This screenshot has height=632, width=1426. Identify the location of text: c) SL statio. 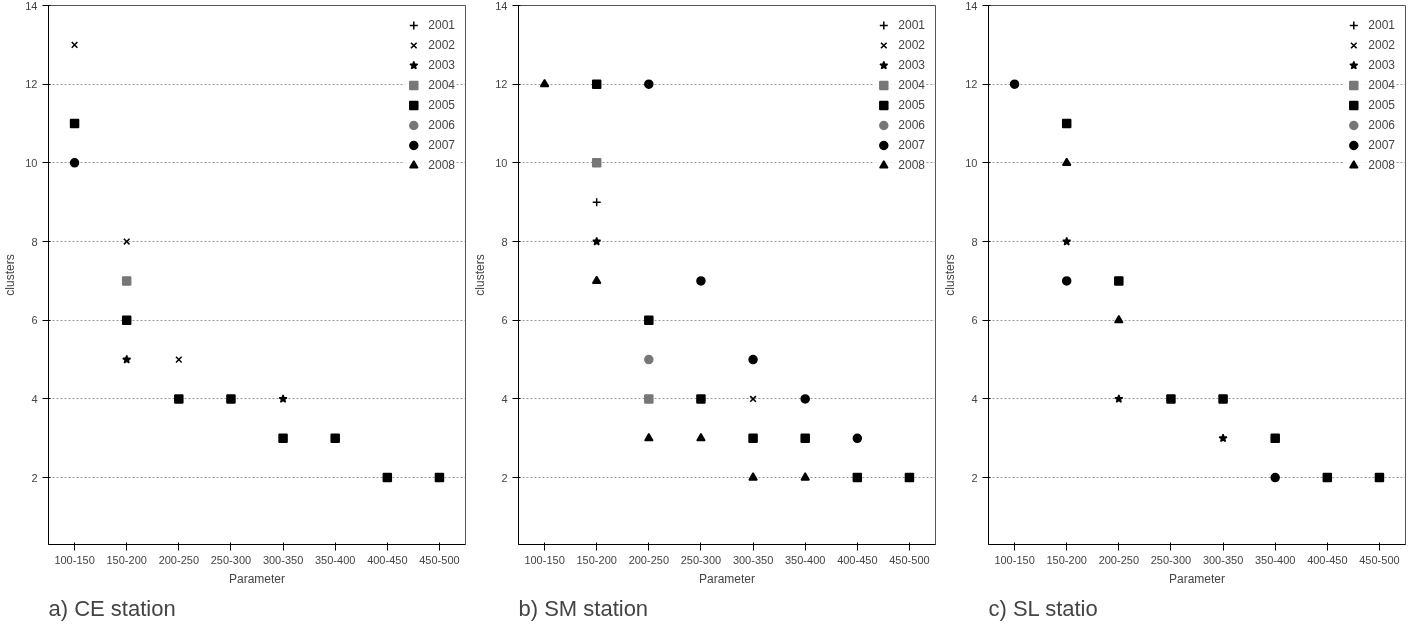
(1043, 608).